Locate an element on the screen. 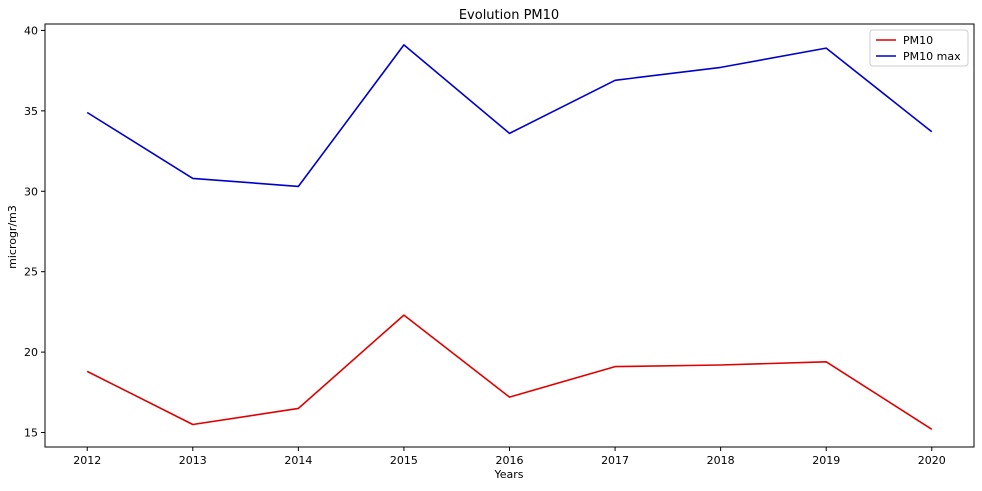 The width and height of the screenshot is (982, 491). x-tick-label: 2017 is located at coordinates (615, 460).